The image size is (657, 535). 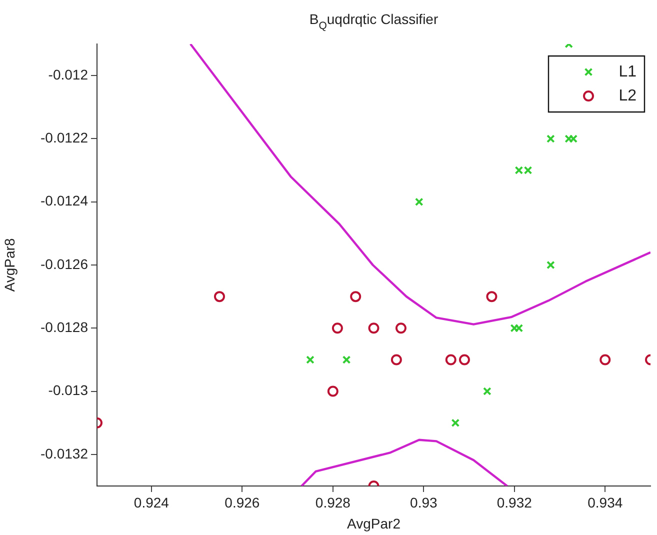 I want to click on legend-label: L2, so click(x=627, y=95).